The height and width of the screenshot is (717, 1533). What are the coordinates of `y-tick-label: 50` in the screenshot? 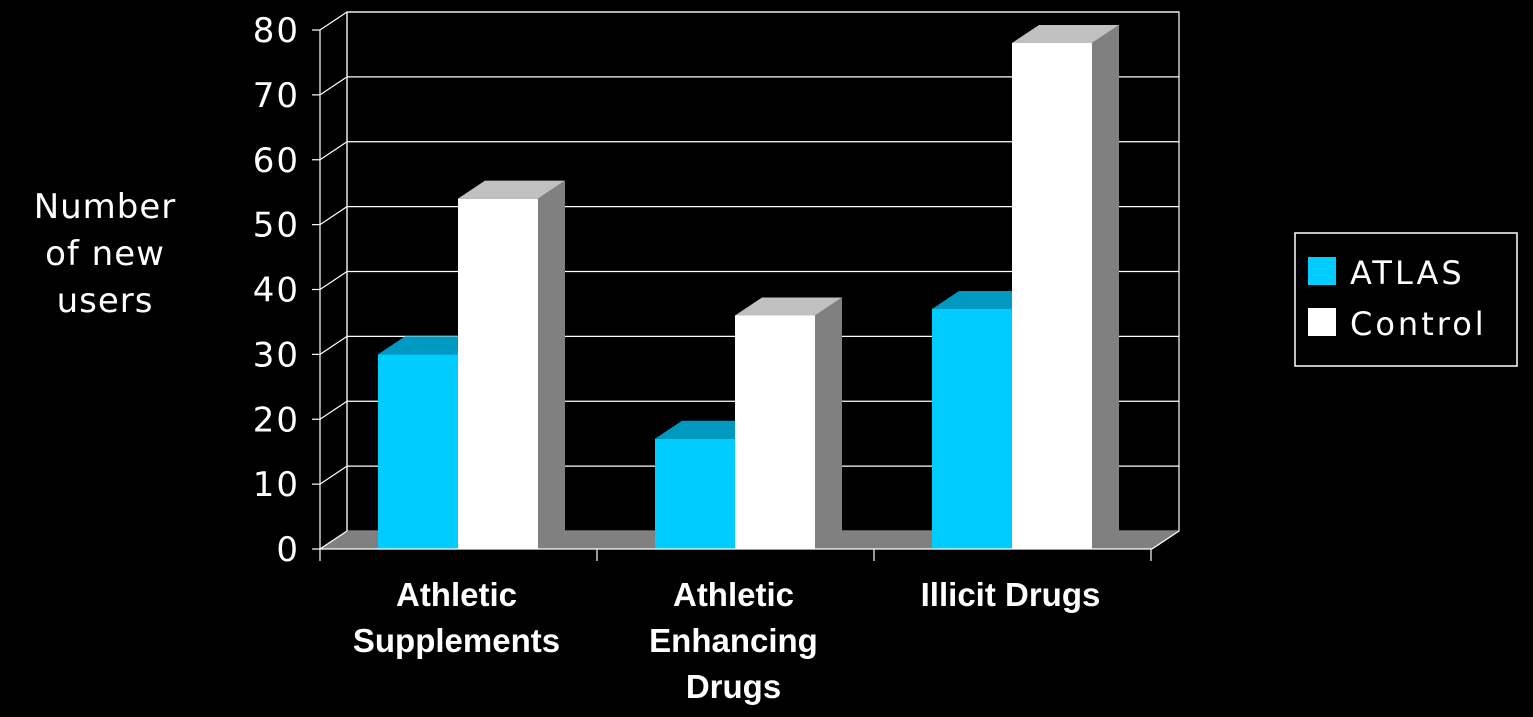 It's located at (276, 226).